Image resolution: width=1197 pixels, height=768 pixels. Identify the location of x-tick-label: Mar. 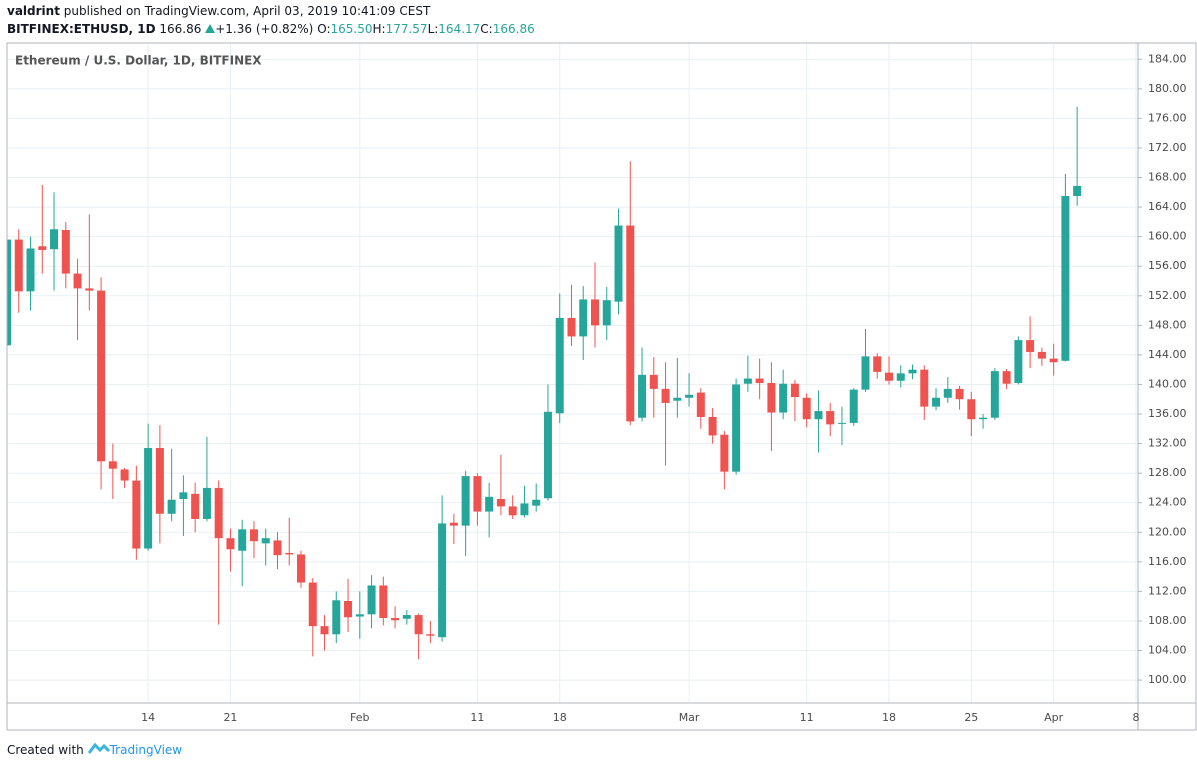
(689, 717).